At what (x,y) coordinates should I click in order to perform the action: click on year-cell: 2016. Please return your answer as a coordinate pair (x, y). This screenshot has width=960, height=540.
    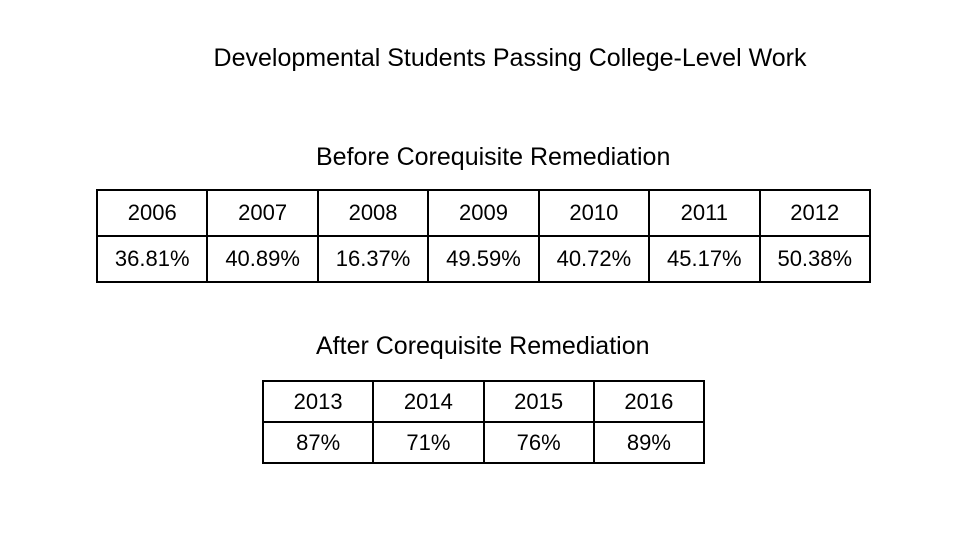
    Looking at the image, I should click on (649, 401).